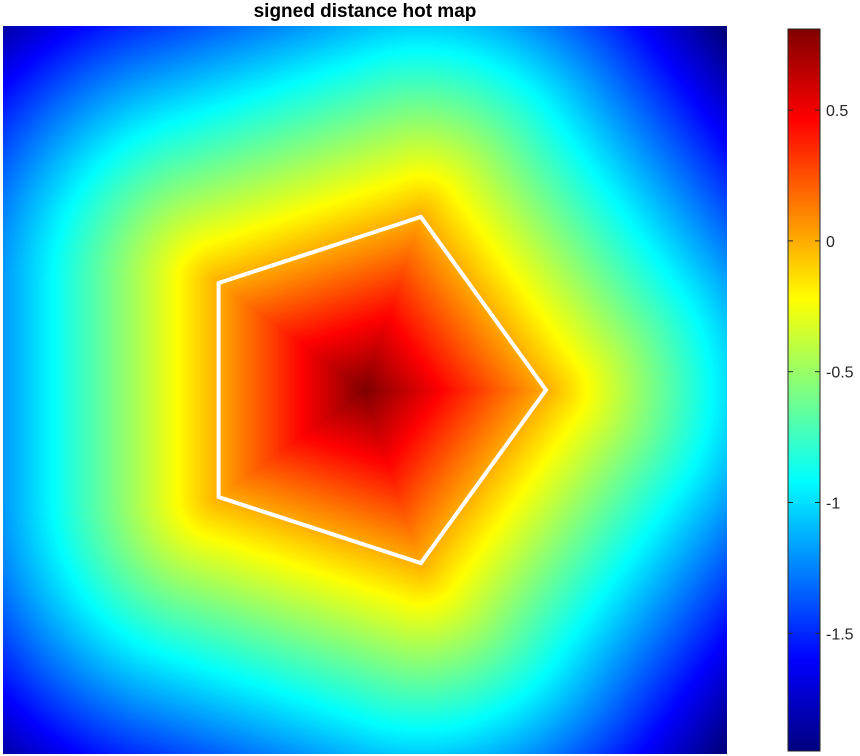  I want to click on colorbar-tick-label: 0.5, so click(837, 111).